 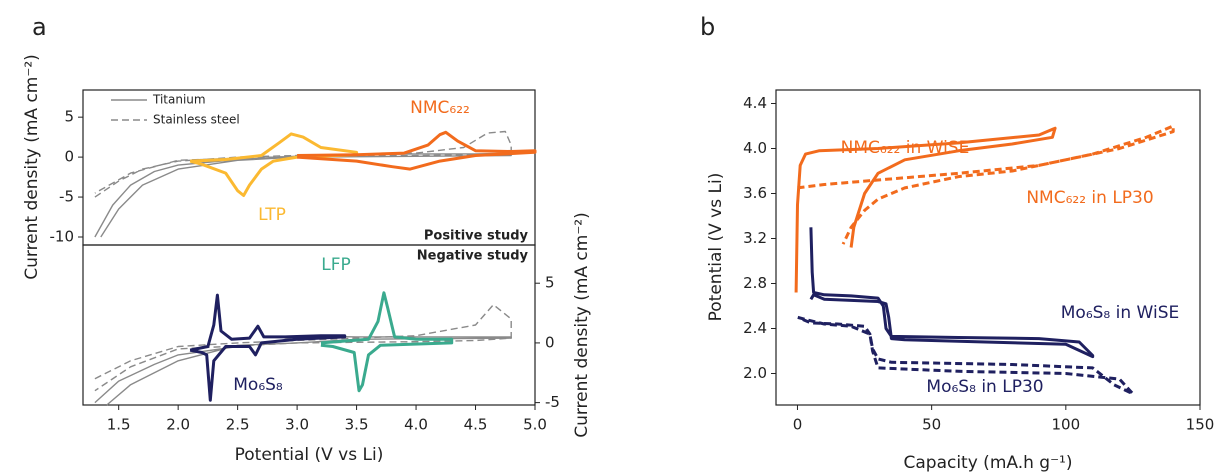 What do you see at coordinates (755, 373) in the screenshot?
I see `y-tick-label: 2.0` at bounding box center [755, 373].